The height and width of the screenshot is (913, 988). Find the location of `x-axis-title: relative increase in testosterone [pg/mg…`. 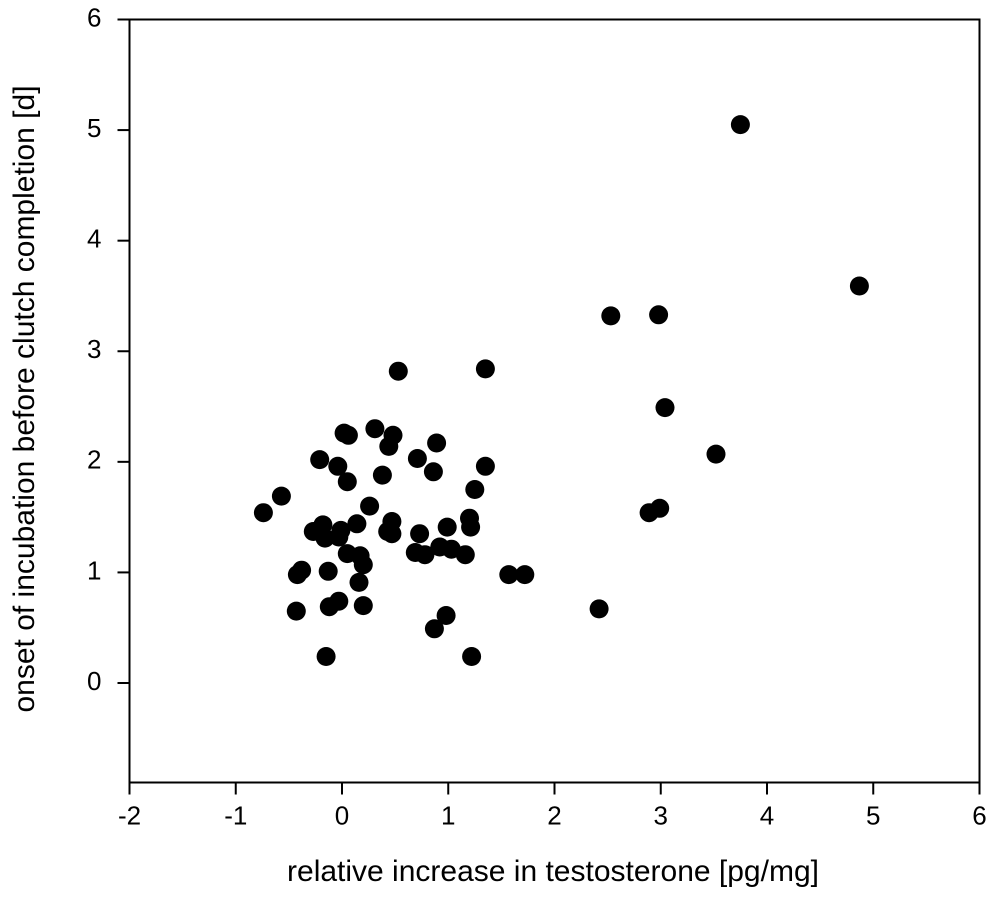

x-axis-title: relative increase in testosterone [pg/mg… is located at coordinates (553, 871).